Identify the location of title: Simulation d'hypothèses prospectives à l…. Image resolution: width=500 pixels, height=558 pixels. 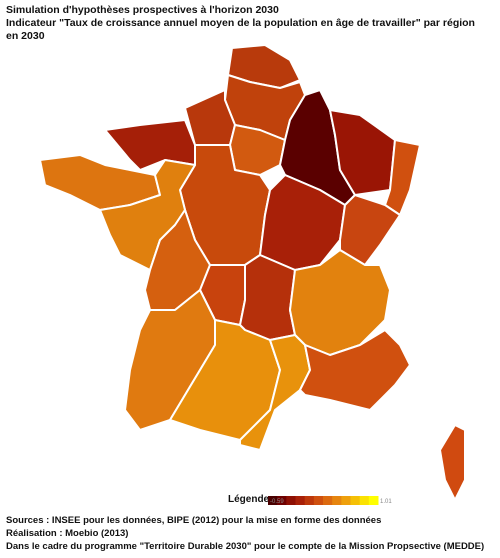
(142, 10).